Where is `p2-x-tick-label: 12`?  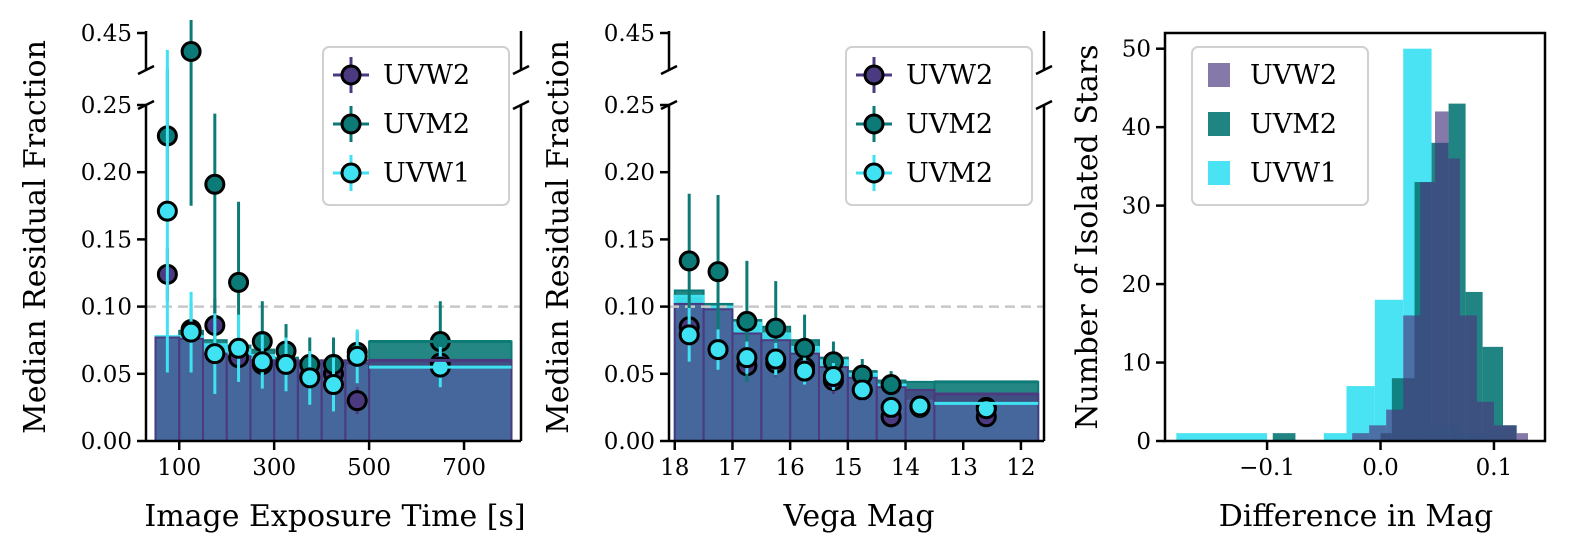 p2-x-tick-label: 12 is located at coordinates (1020, 468).